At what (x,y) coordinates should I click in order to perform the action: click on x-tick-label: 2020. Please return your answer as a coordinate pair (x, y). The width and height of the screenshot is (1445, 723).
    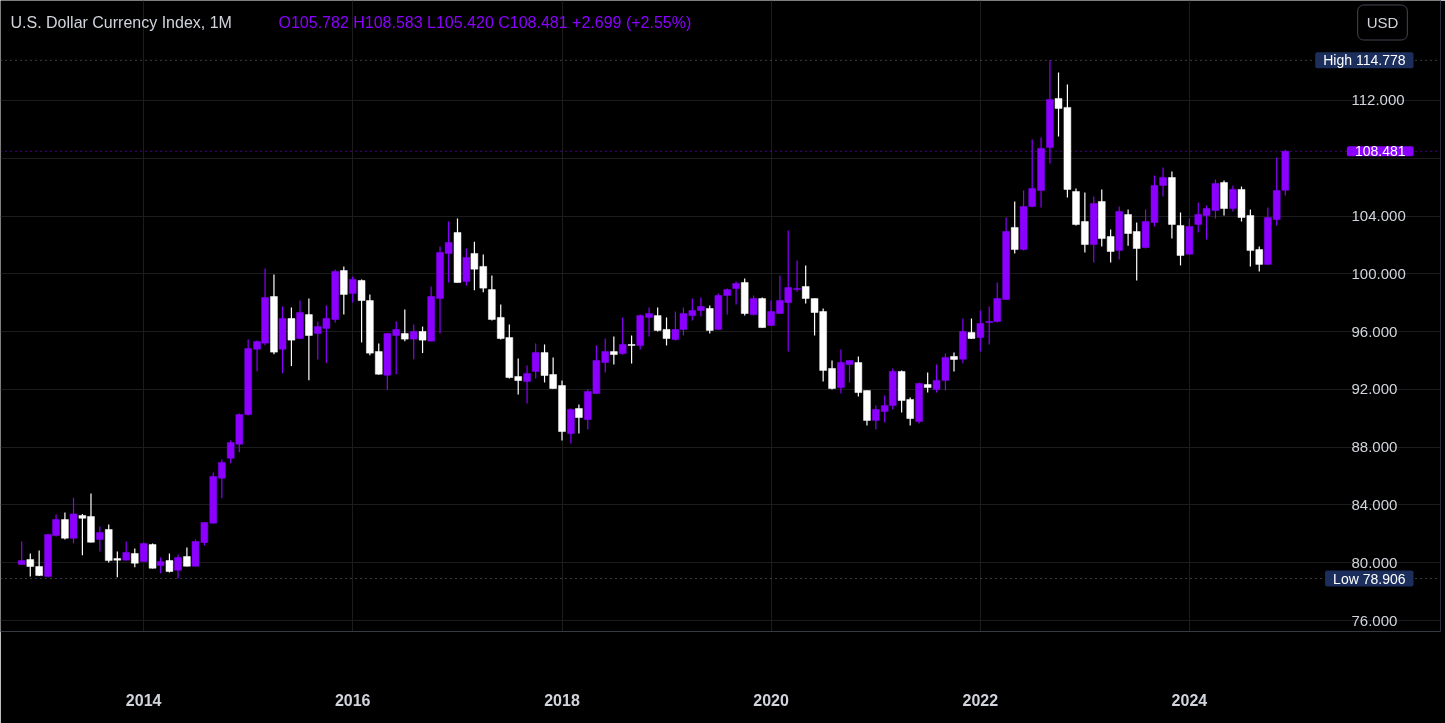
    Looking at the image, I should click on (771, 700).